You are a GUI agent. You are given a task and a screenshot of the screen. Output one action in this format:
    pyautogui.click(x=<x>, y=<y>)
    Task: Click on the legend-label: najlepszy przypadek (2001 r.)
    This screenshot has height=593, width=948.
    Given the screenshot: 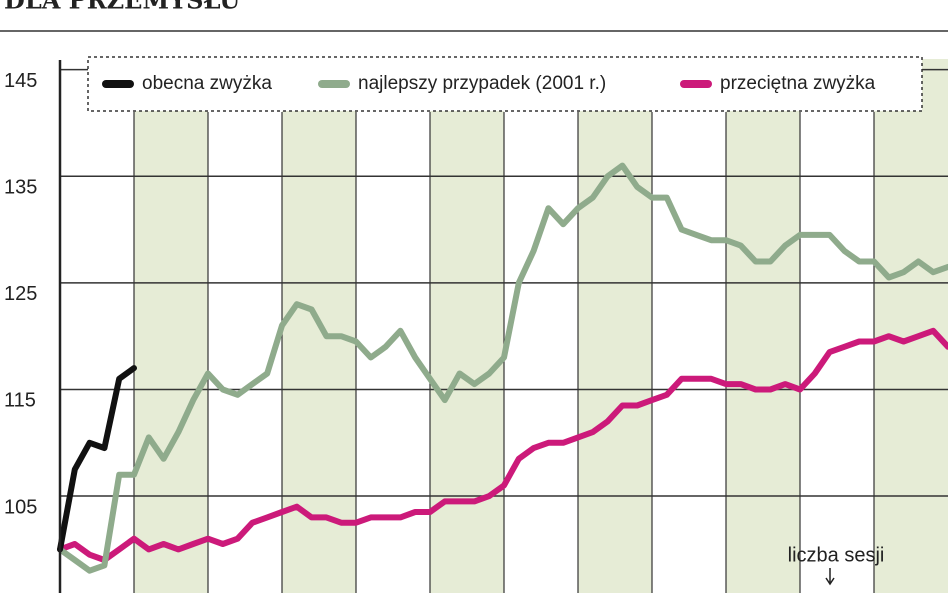 What is the action you would take?
    pyautogui.click(x=482, y=83)
    